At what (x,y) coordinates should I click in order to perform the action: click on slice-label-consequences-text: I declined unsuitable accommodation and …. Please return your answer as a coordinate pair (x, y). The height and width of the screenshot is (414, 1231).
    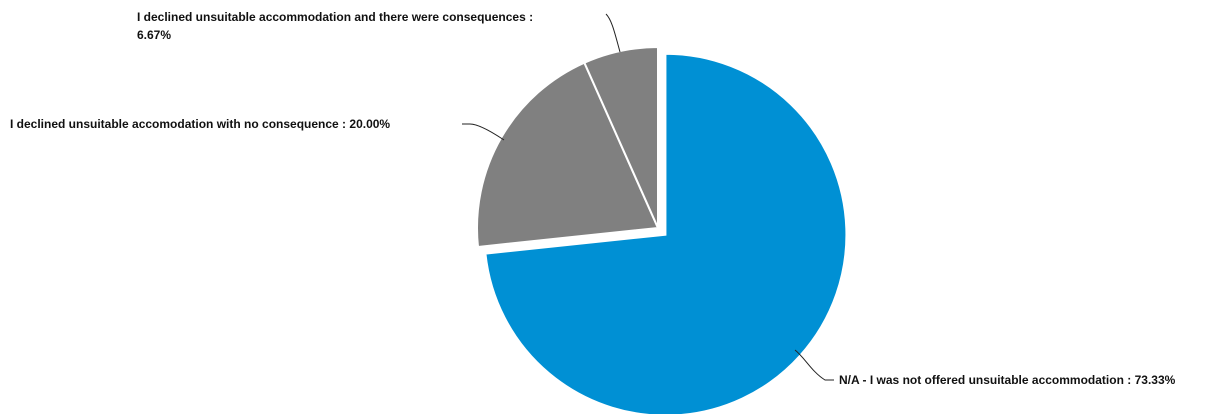
    Looking at the image, I should click on (331, 17).